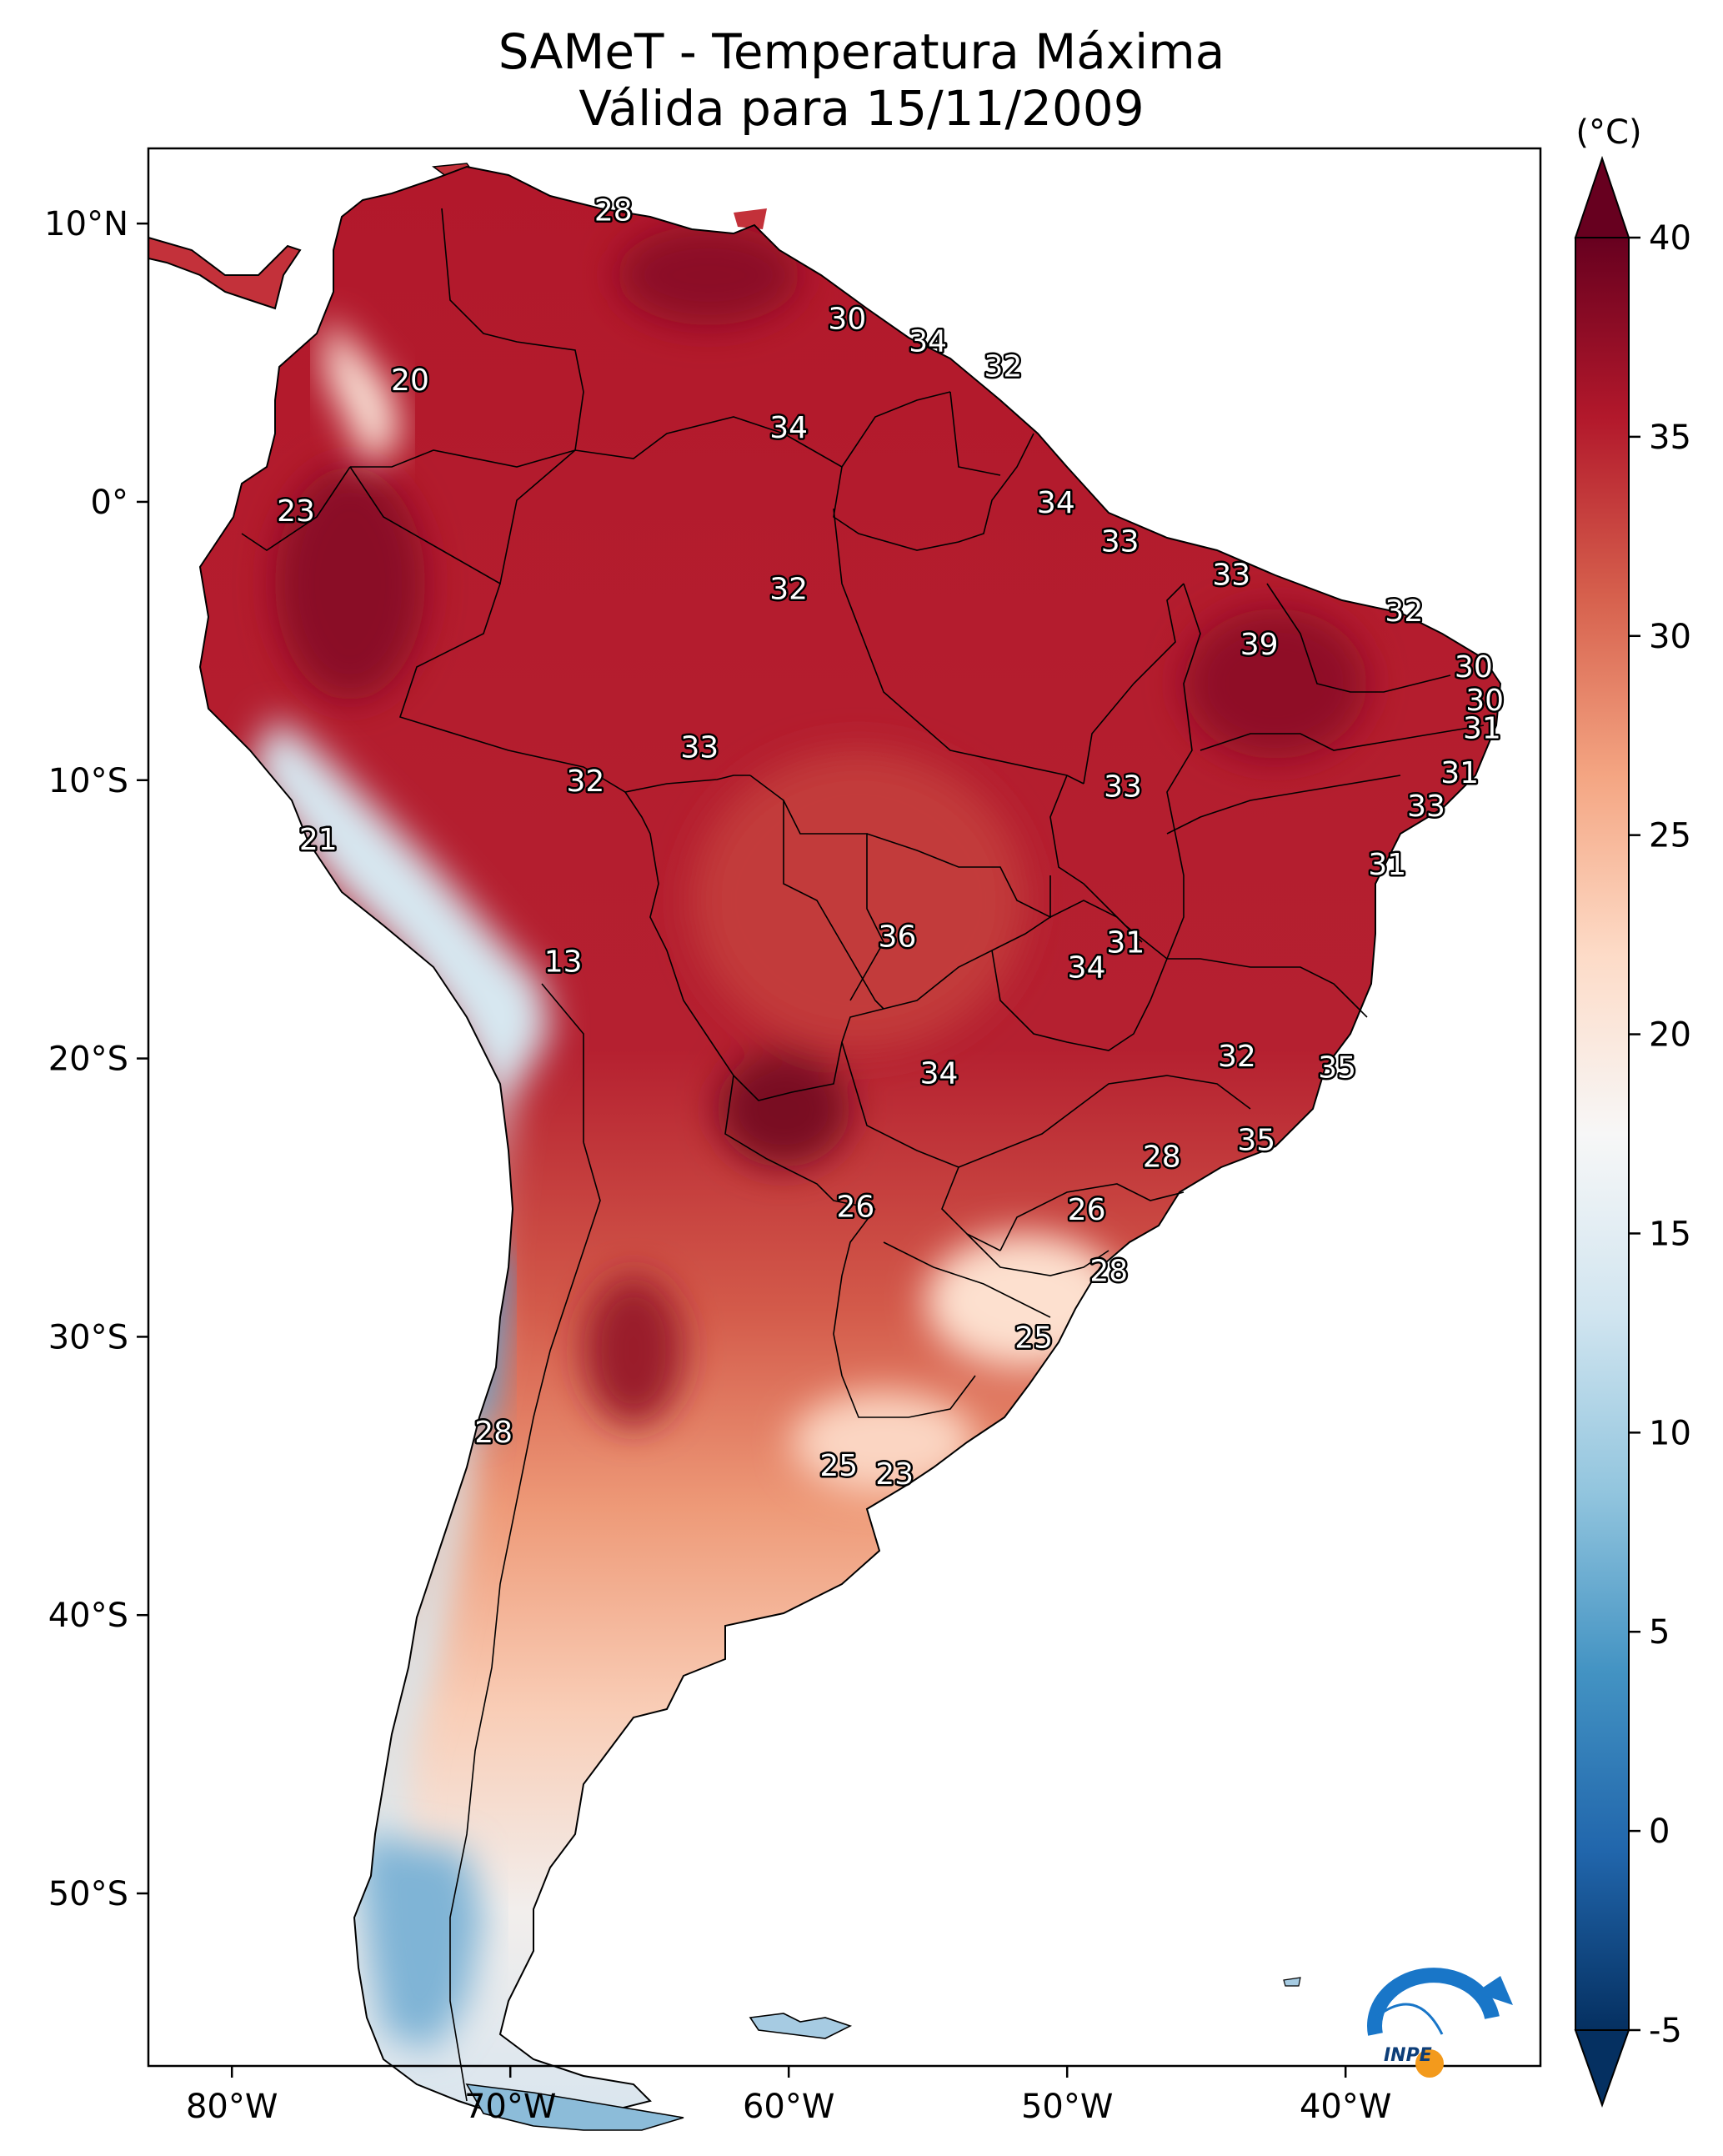 The image size is (1723, 2156). What do you see at coordinates (1602, 1134) in the screenshot?
I see `colorbar-outline` at bounding box center [1602, 1134].